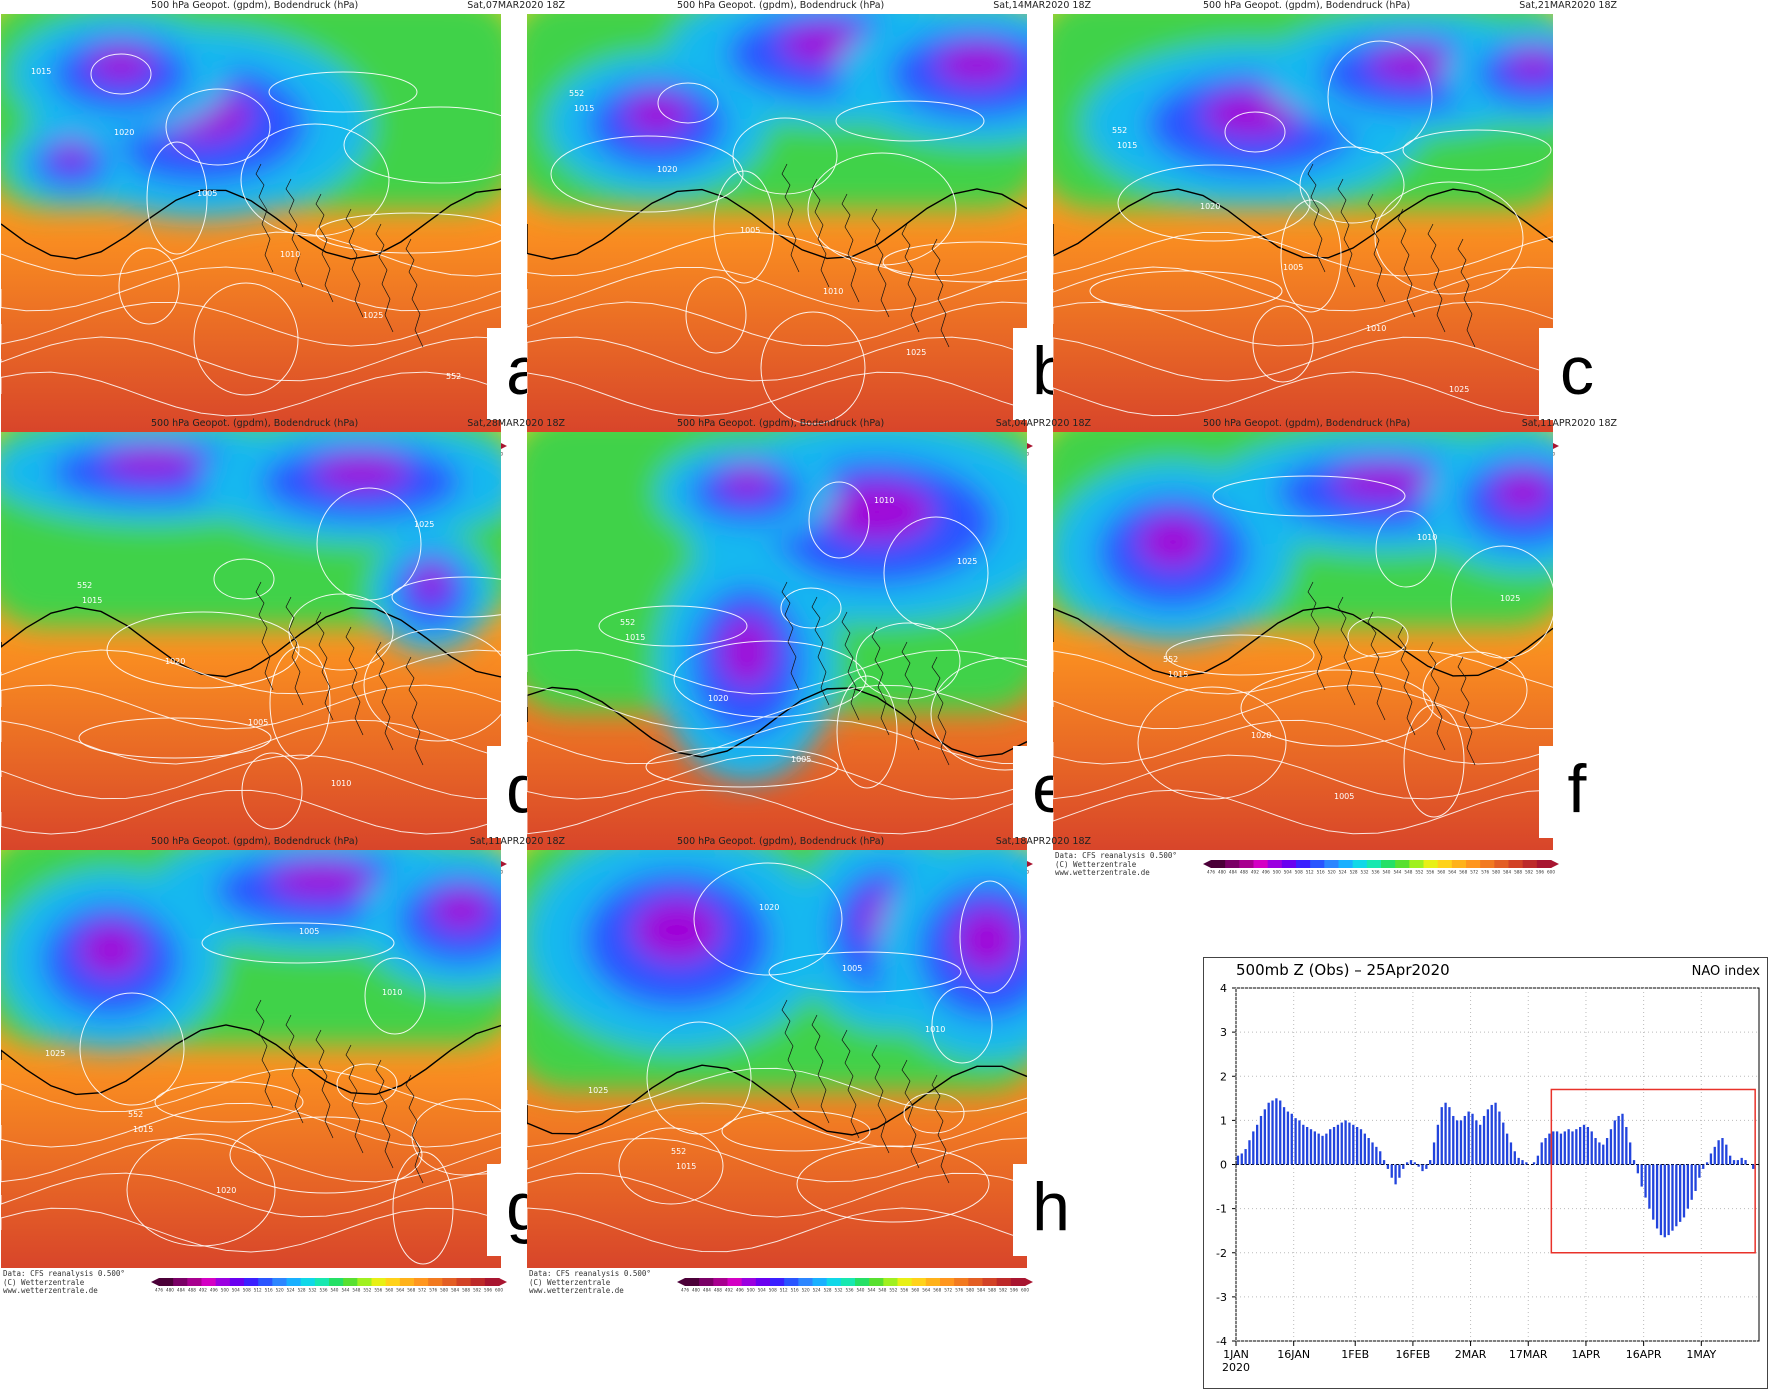 The width and height of the screenshot is (1772, 1397). Describe the element at coordinates (170, 1290) in the screenshot. I see `colorbar-tick-label: 480` at that location.